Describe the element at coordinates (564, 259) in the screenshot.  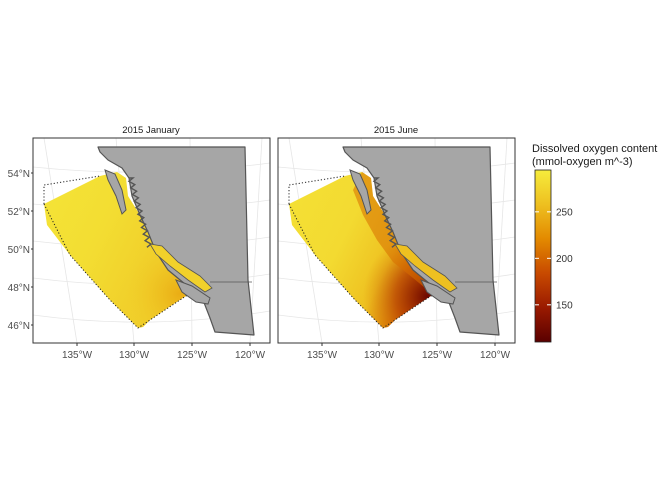
I see `legend-tick-label: 200` at that location.